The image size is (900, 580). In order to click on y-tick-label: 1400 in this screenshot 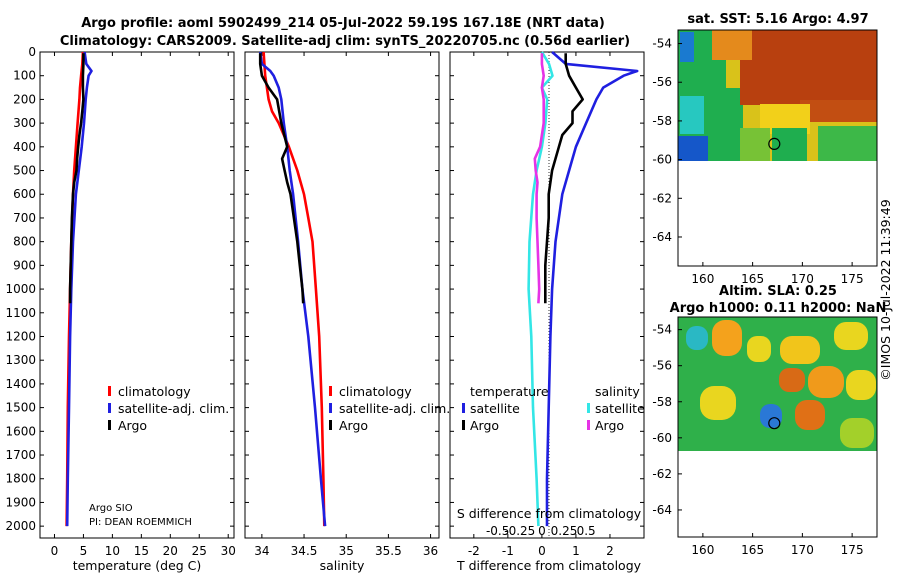, I will do `click(20, 384)`.